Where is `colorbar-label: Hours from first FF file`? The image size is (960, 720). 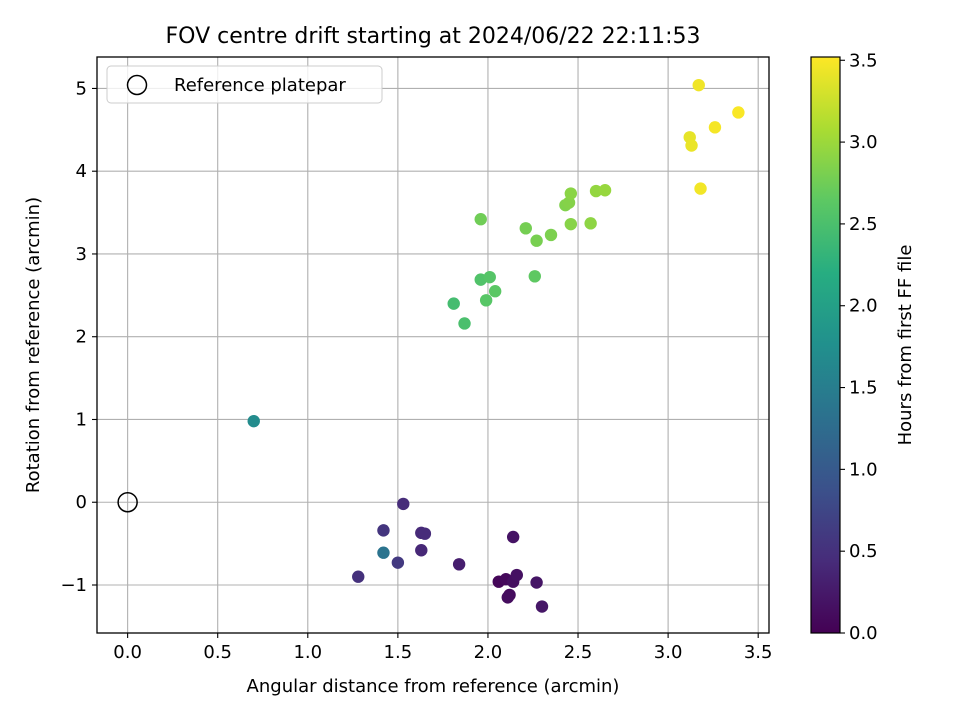
colorbar-label: Hours from first FF file is located at coordinates (905, 345).